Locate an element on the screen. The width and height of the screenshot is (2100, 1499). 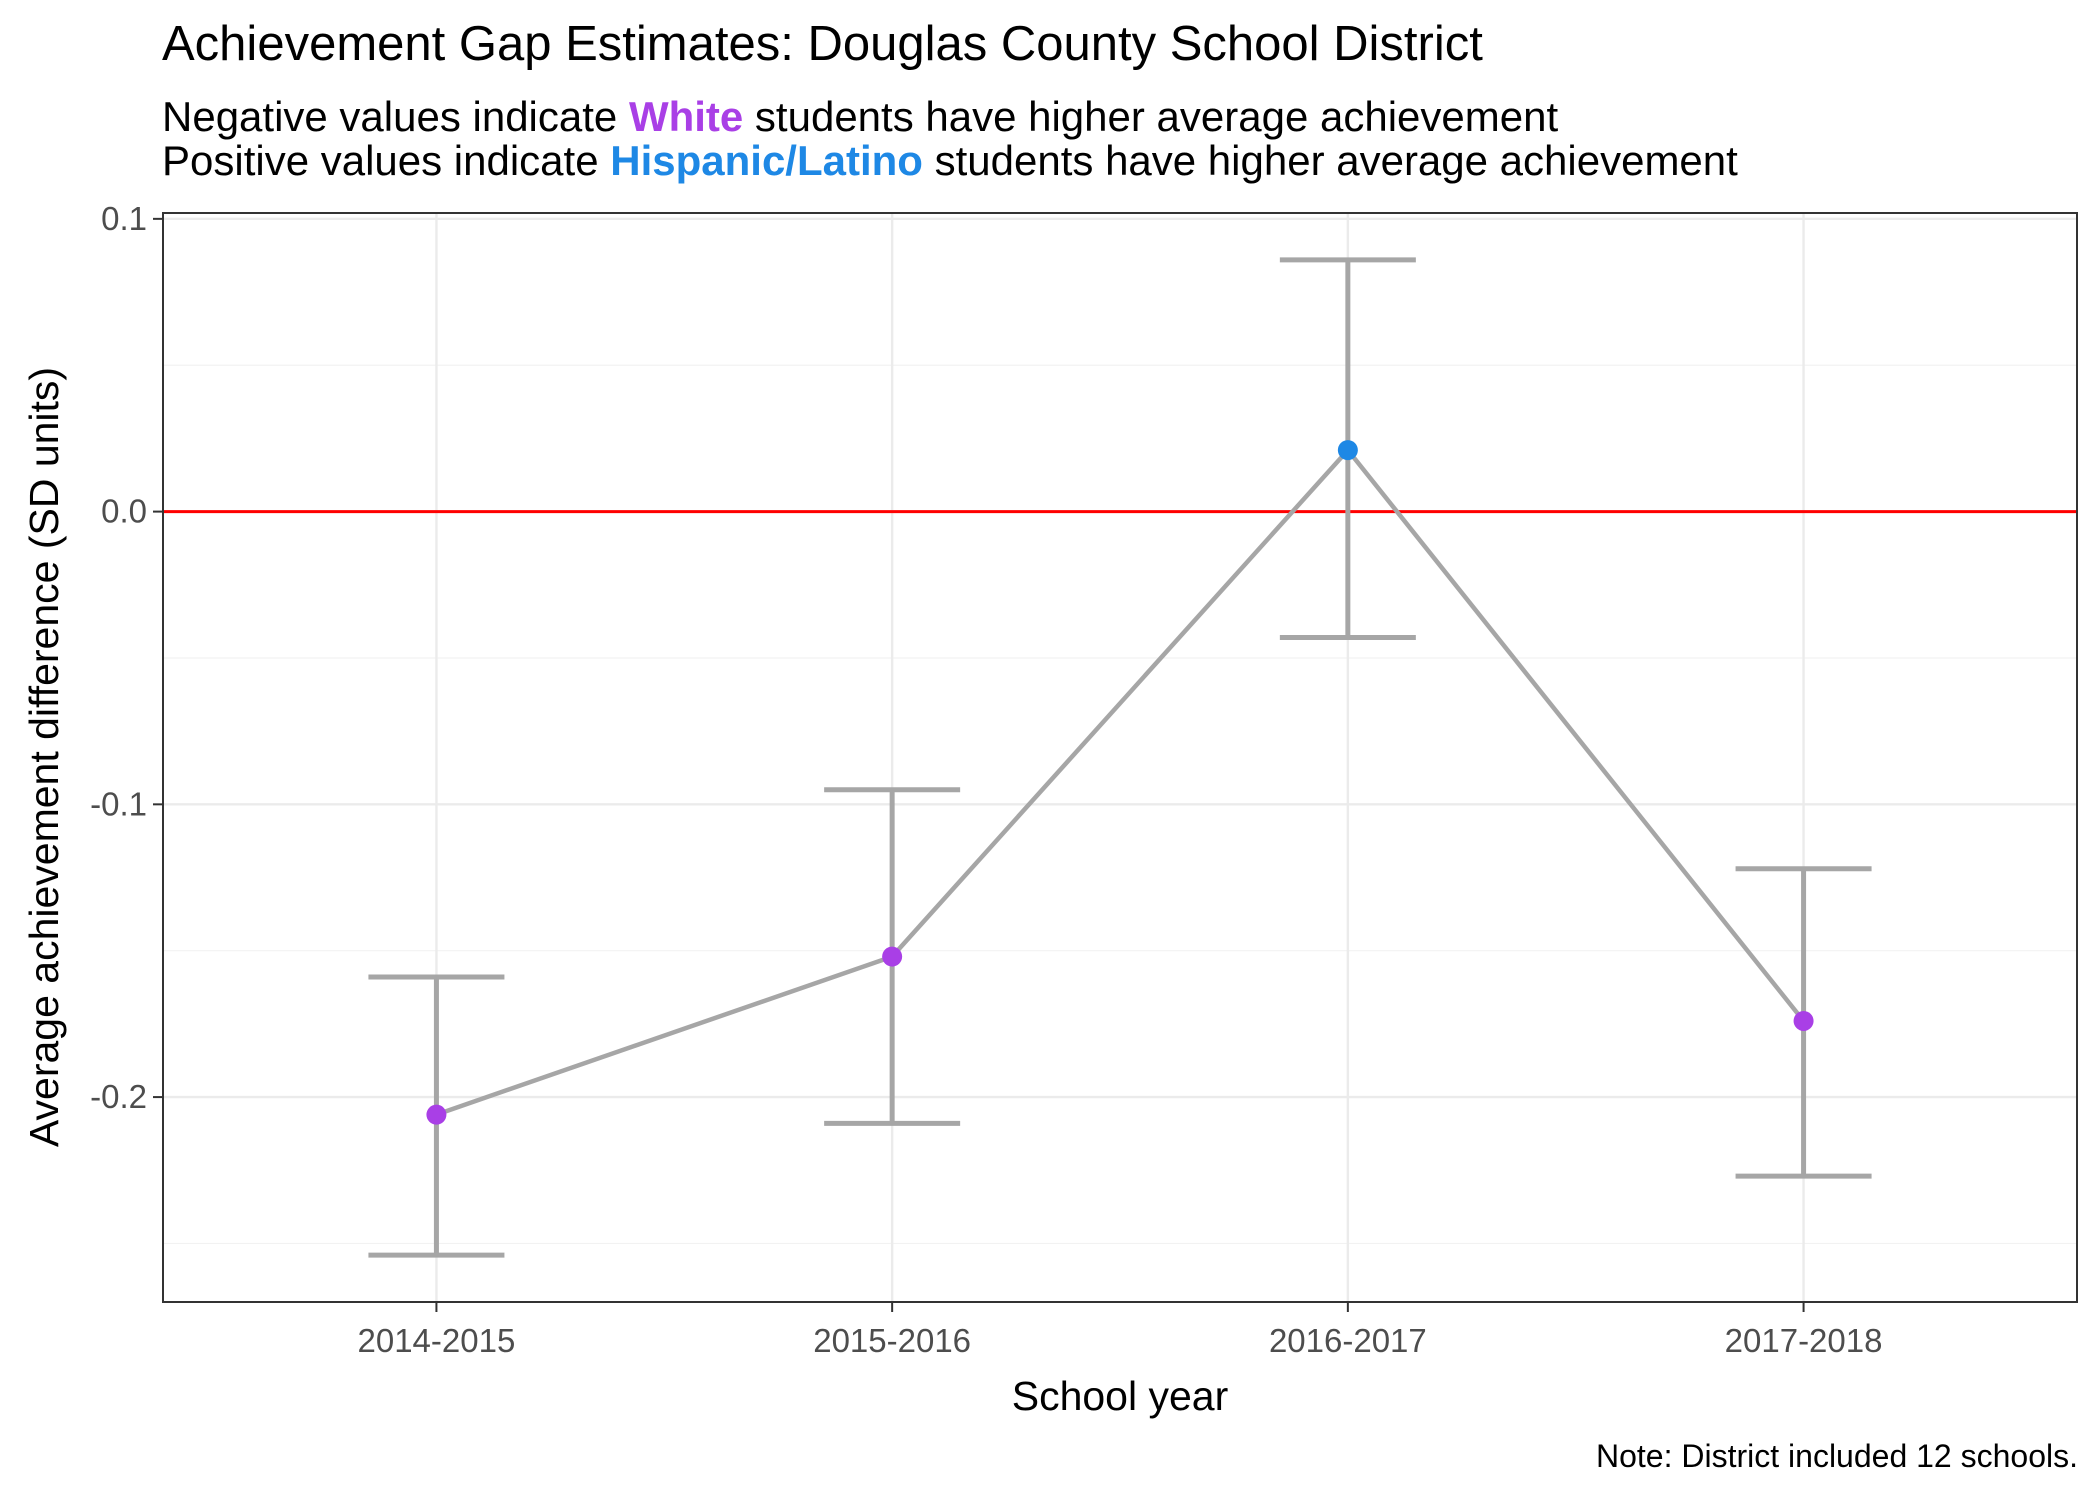
y-tick-label: 0.1 is located at coordinates (124, 218).